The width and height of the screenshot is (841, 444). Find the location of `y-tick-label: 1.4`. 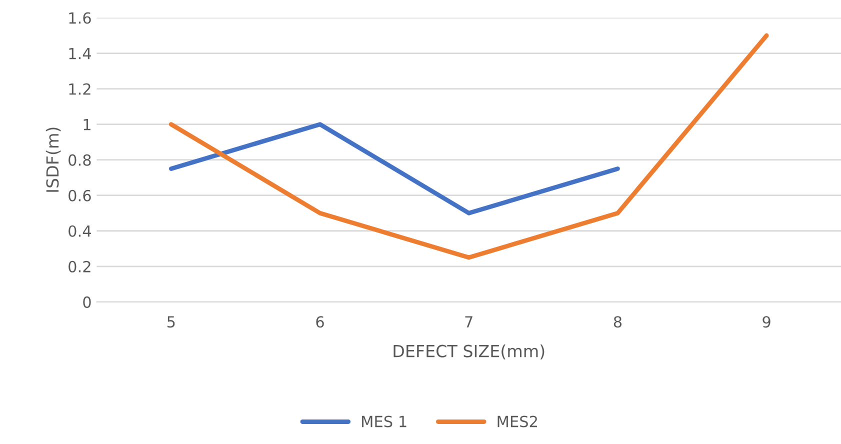

y-tick-label: 1.4 is located at coordinates (80, 54).